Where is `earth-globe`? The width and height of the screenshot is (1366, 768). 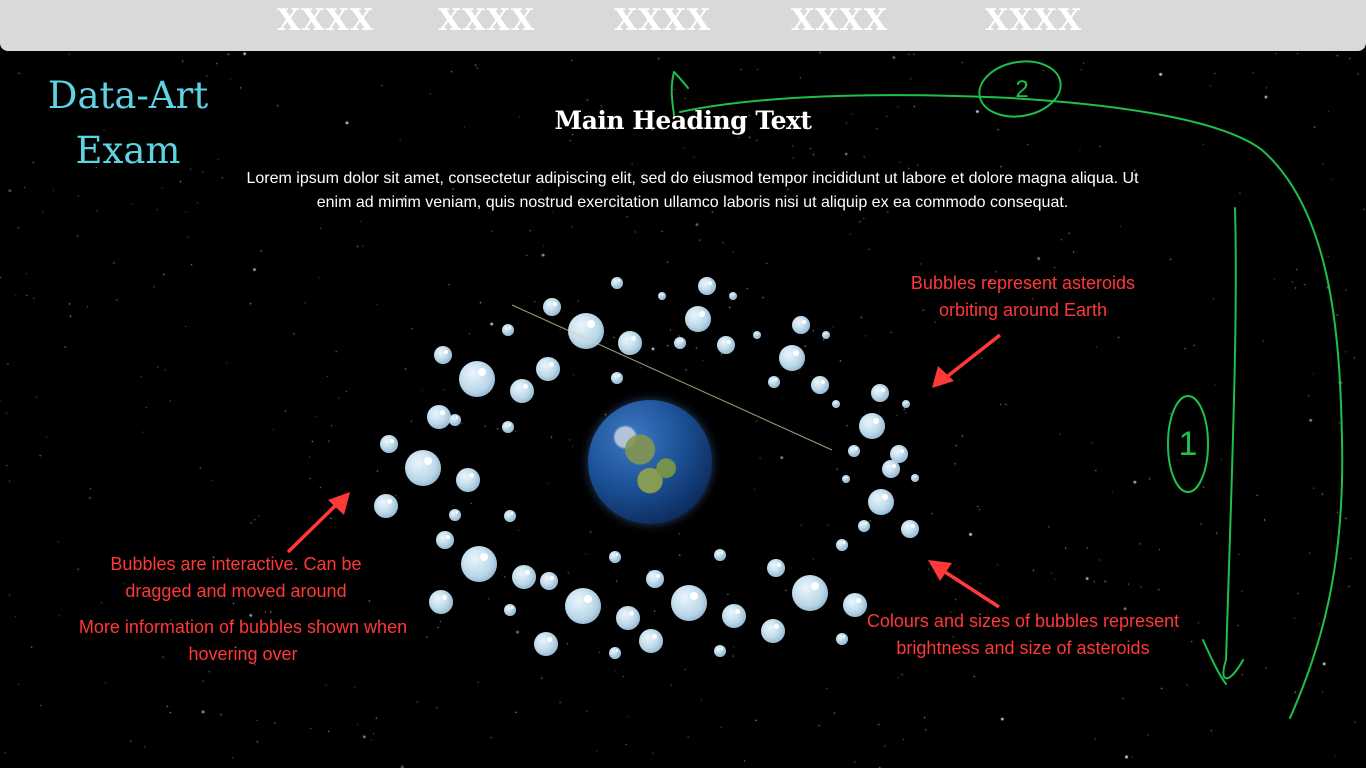
earth-globe is located at coordinates (650, 462).